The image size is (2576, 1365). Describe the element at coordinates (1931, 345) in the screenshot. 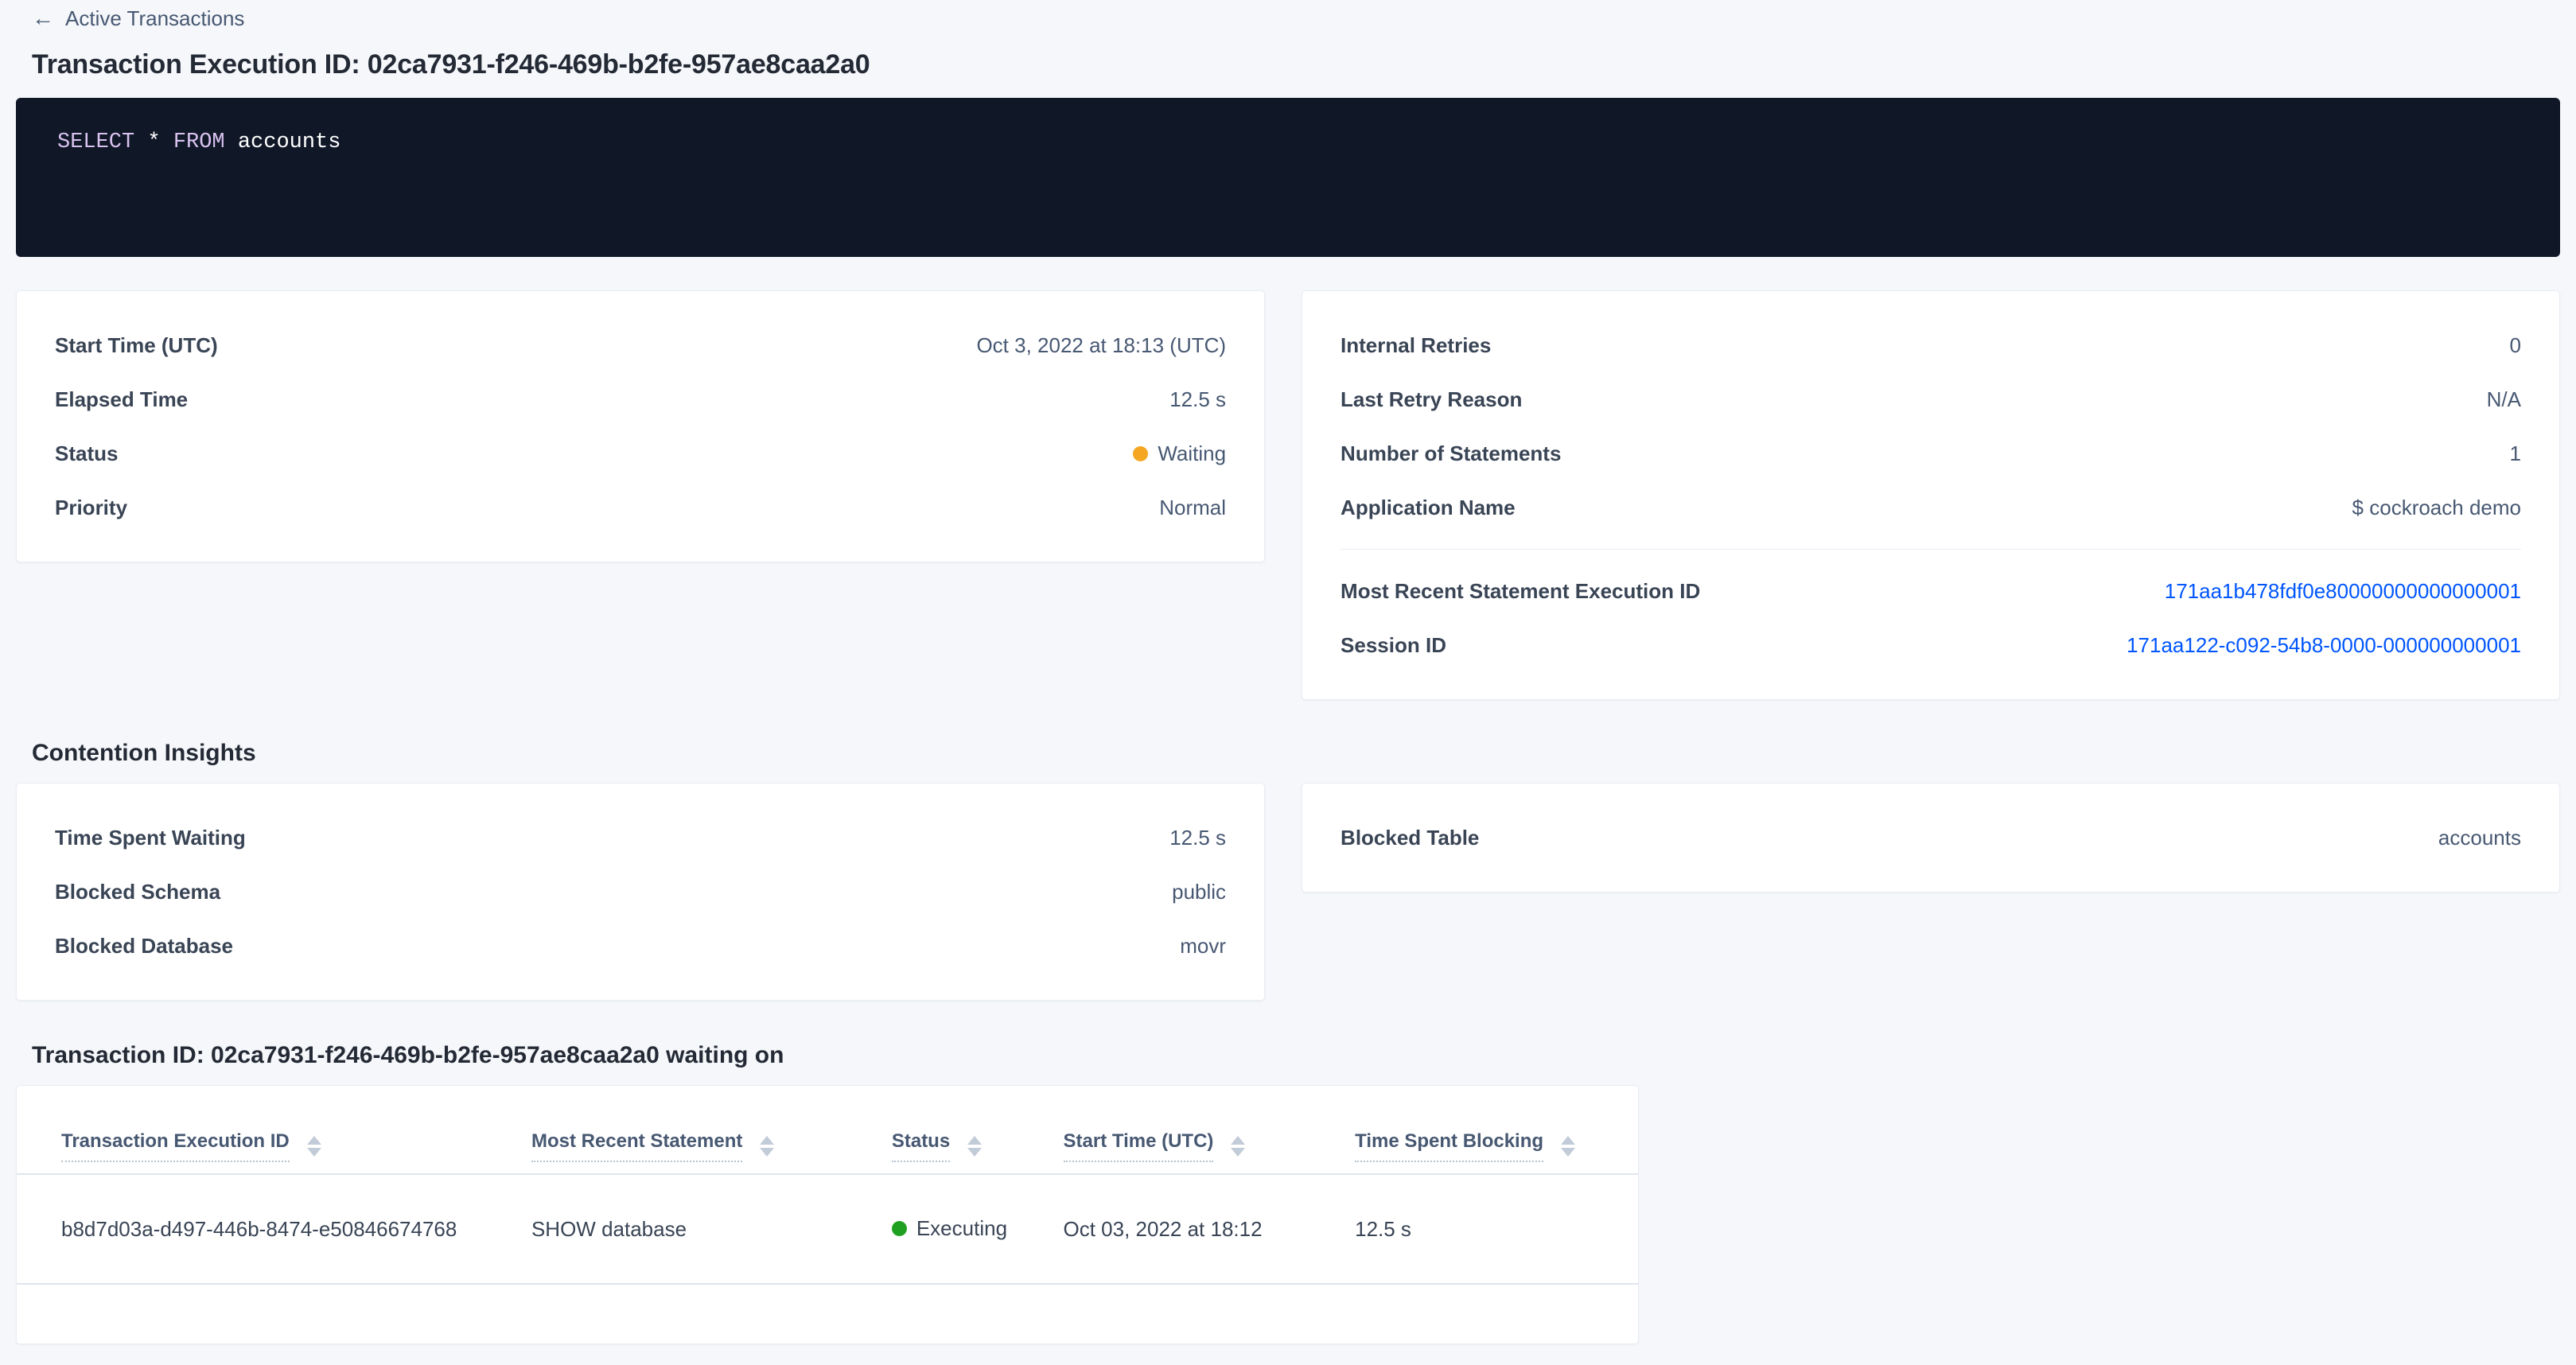

I see `row-internal-retries: Internal Retries 0` at that location.